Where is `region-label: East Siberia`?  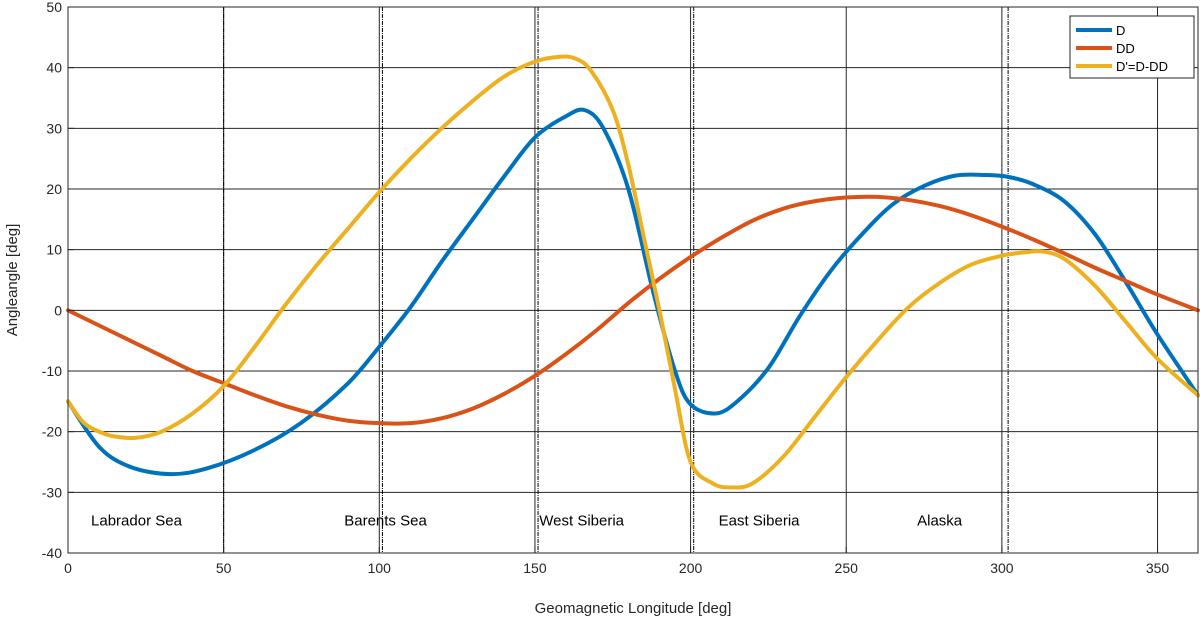
region-label: East Siberia is located at coordinates (760, 521).